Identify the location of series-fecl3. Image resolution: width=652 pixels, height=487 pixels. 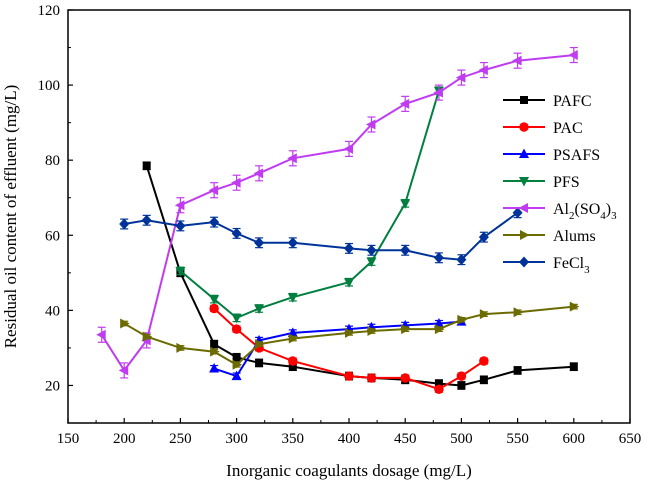
(321, 236).